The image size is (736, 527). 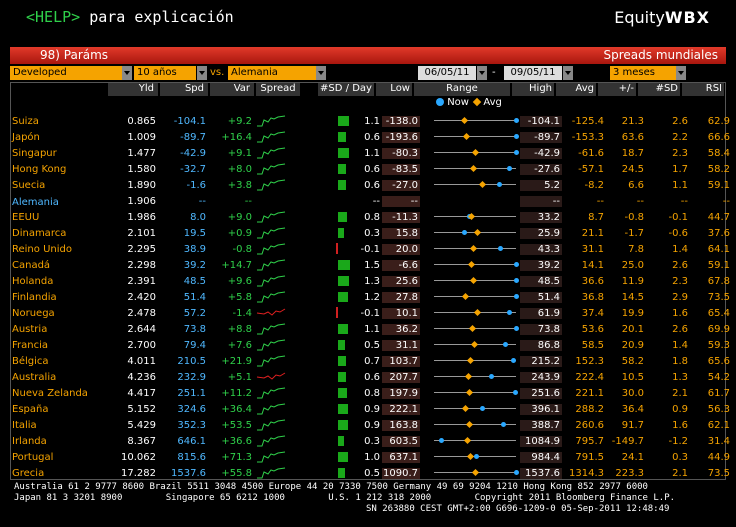 I want to click on date-to-calendar-icon, so click(x=568, y=73).